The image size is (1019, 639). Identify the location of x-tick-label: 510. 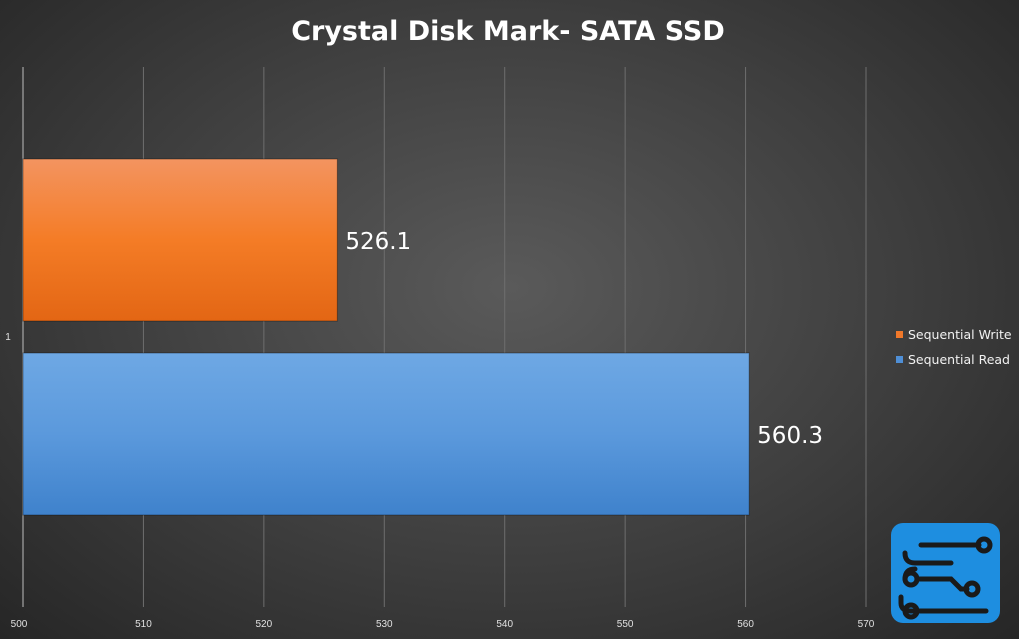
(143, 624).